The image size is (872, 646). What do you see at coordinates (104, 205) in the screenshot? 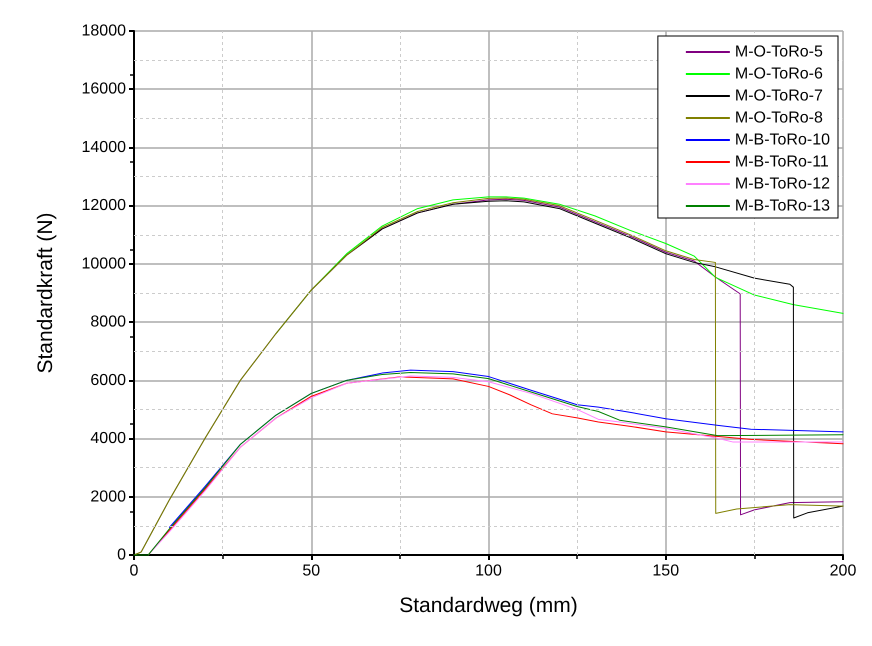
I see `y-tick-label: 12000` at bounding box center [104, 205].